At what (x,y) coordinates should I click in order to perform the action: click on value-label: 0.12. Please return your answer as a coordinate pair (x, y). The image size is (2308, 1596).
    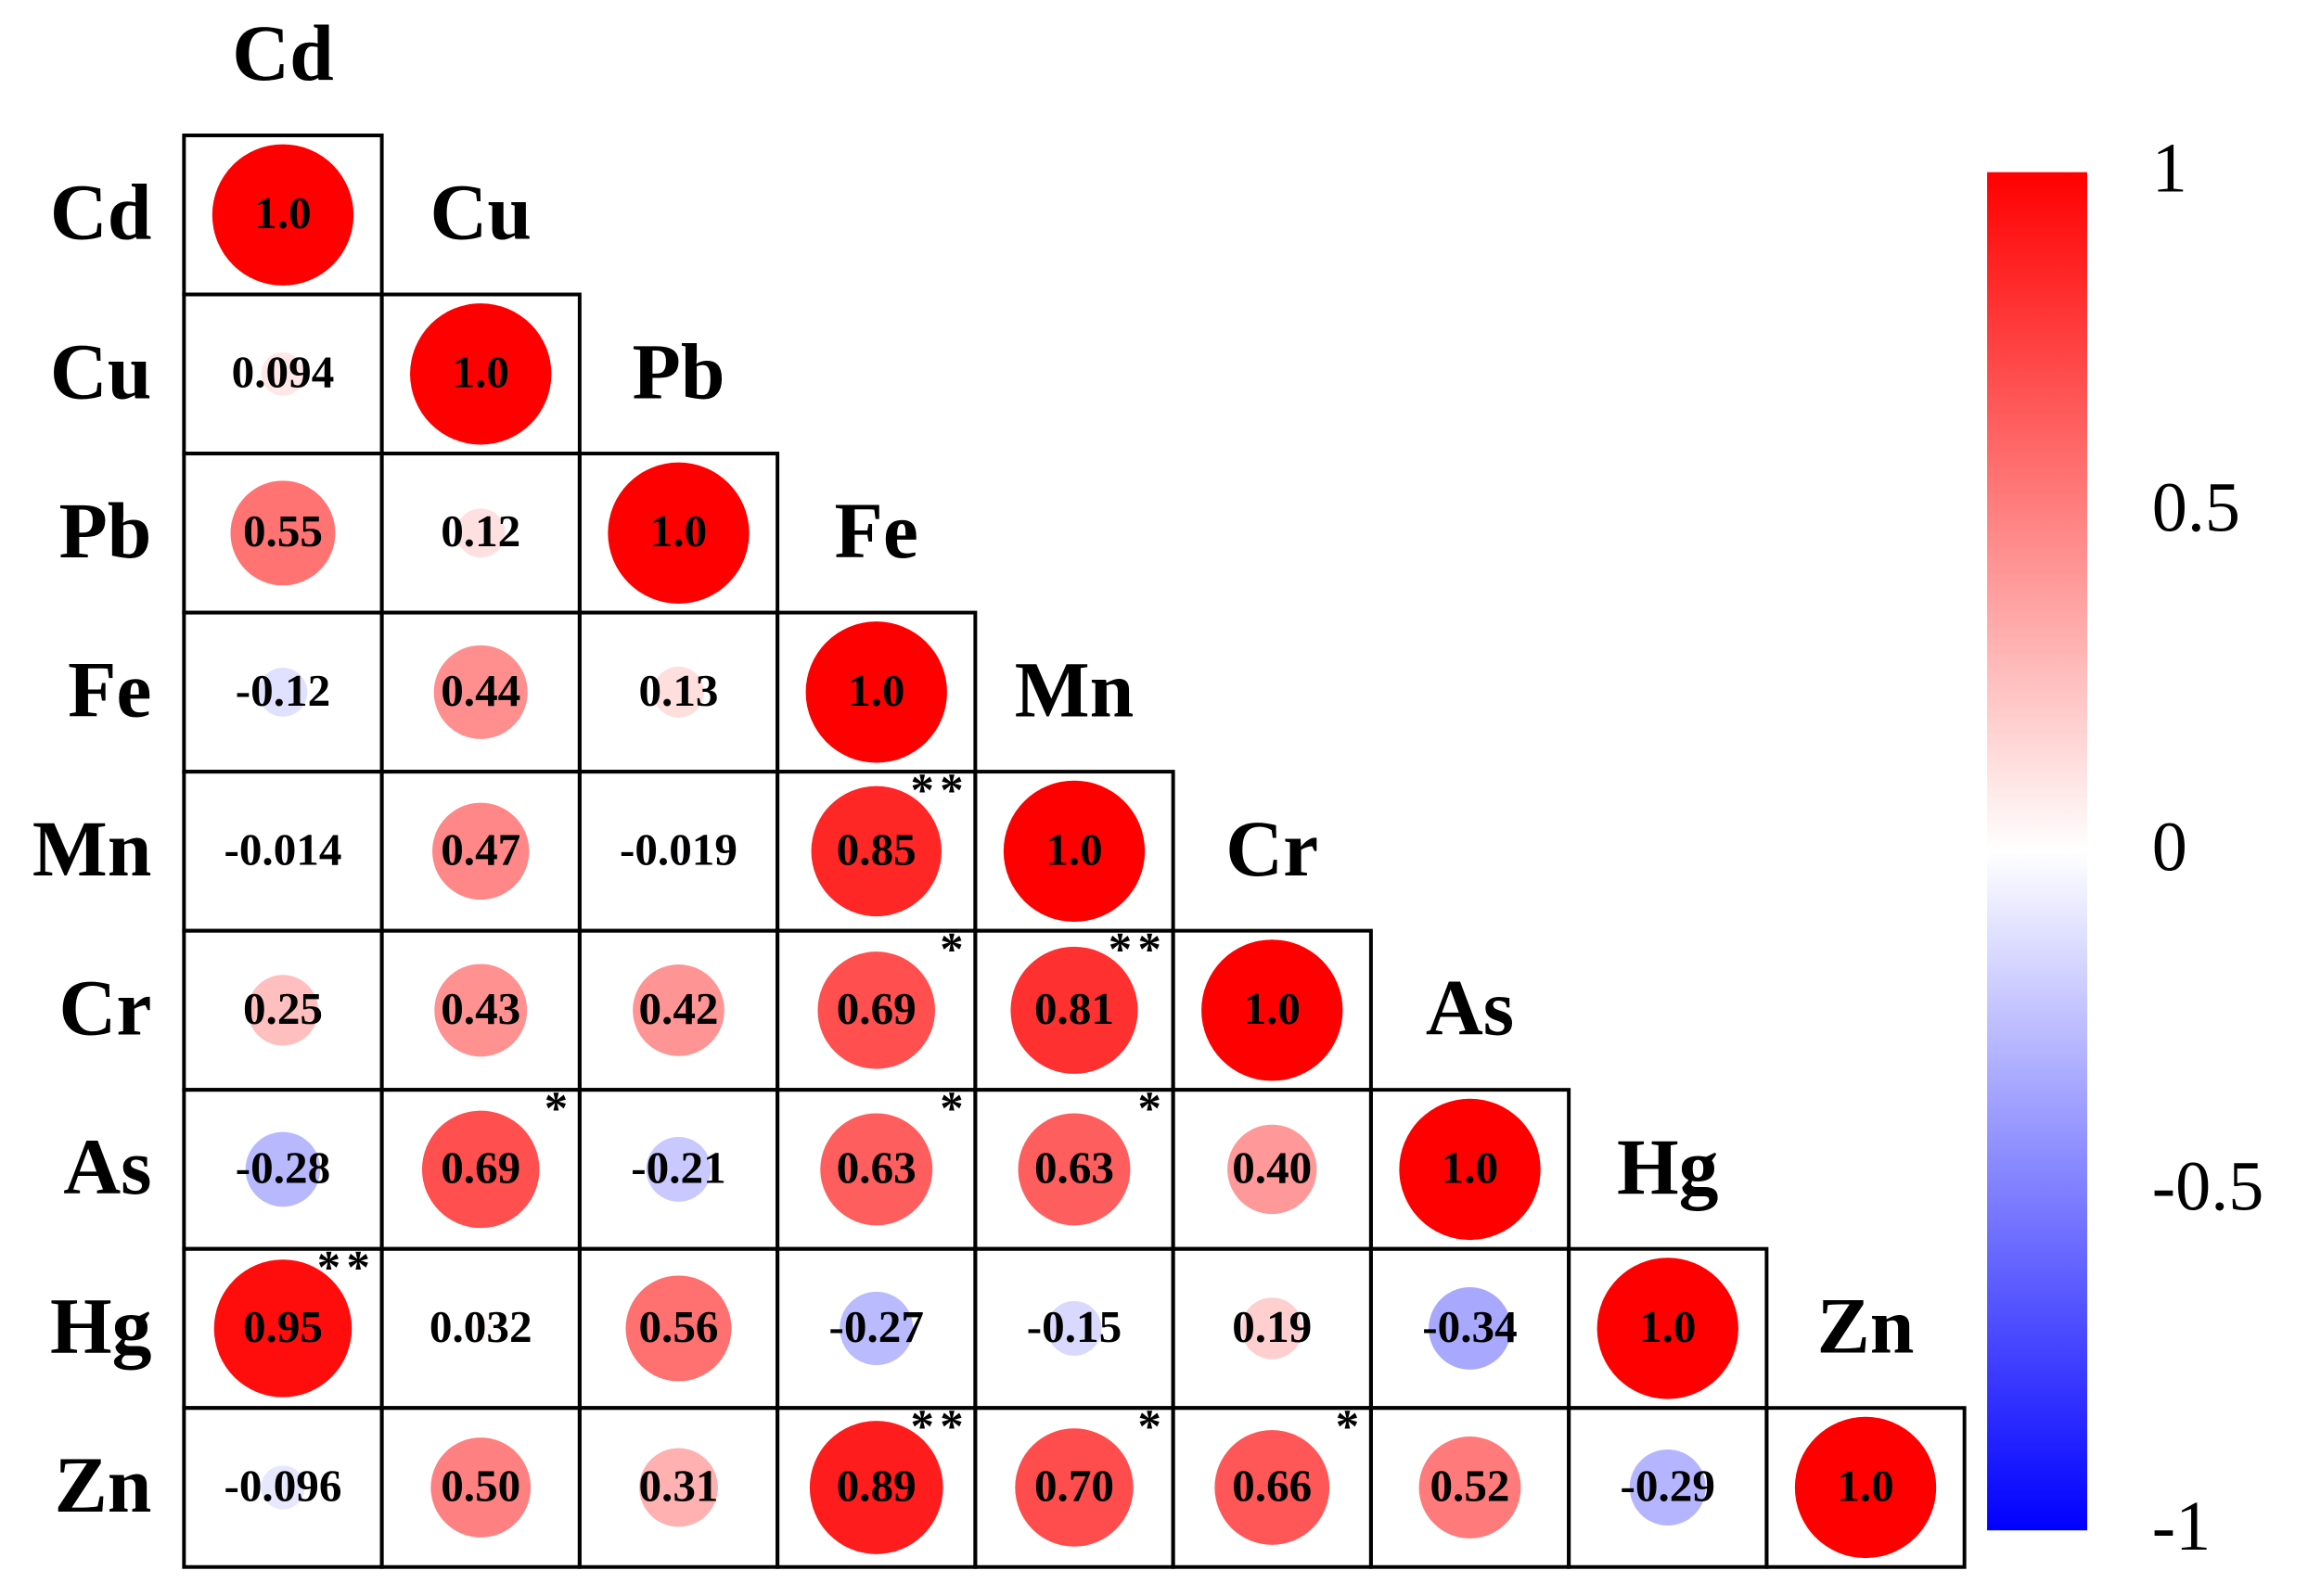
    Looking at the image, I should click on (480, 530).